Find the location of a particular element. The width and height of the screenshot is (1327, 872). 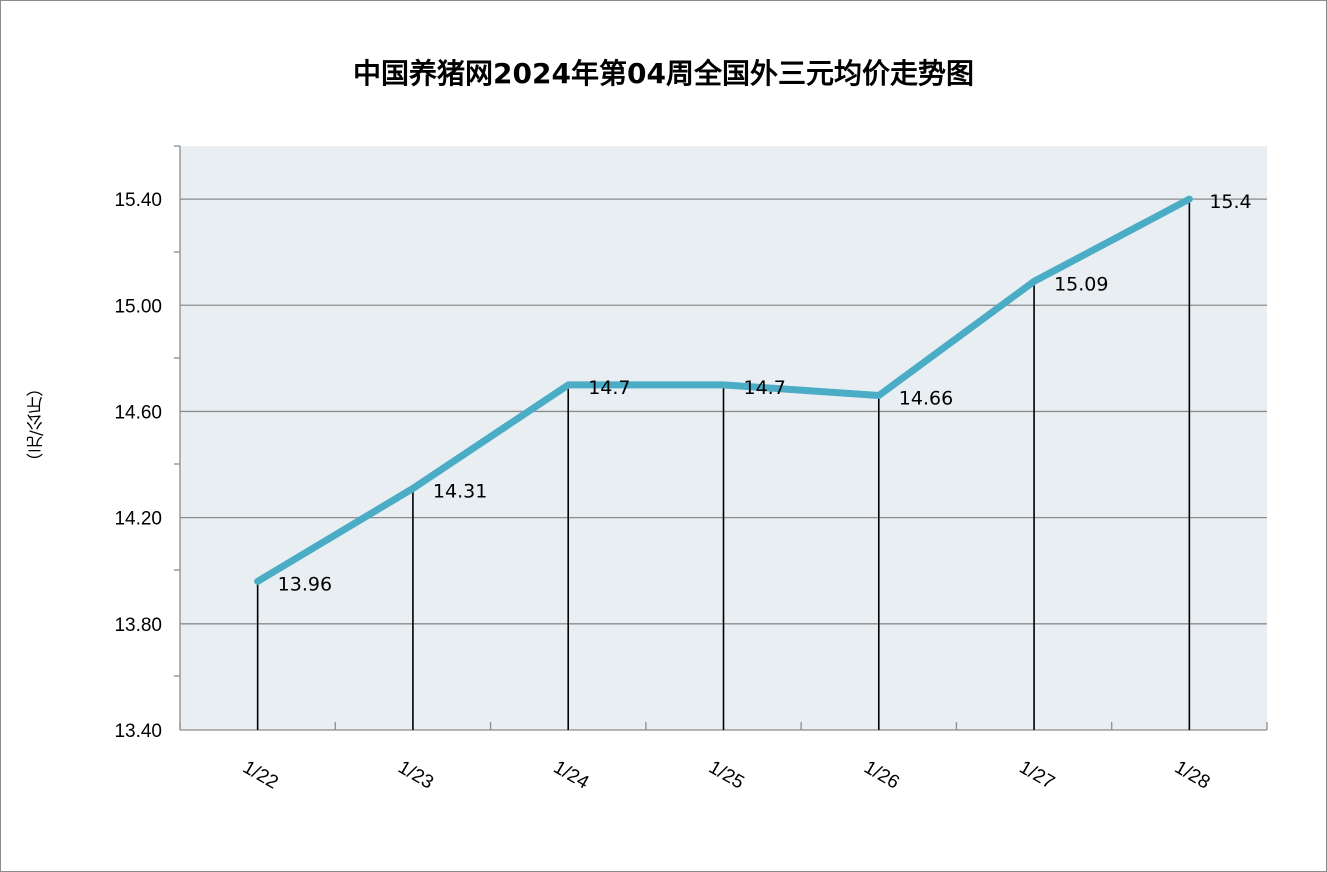

y-tick-label: 14.60 is located at coordinates (138, 412).